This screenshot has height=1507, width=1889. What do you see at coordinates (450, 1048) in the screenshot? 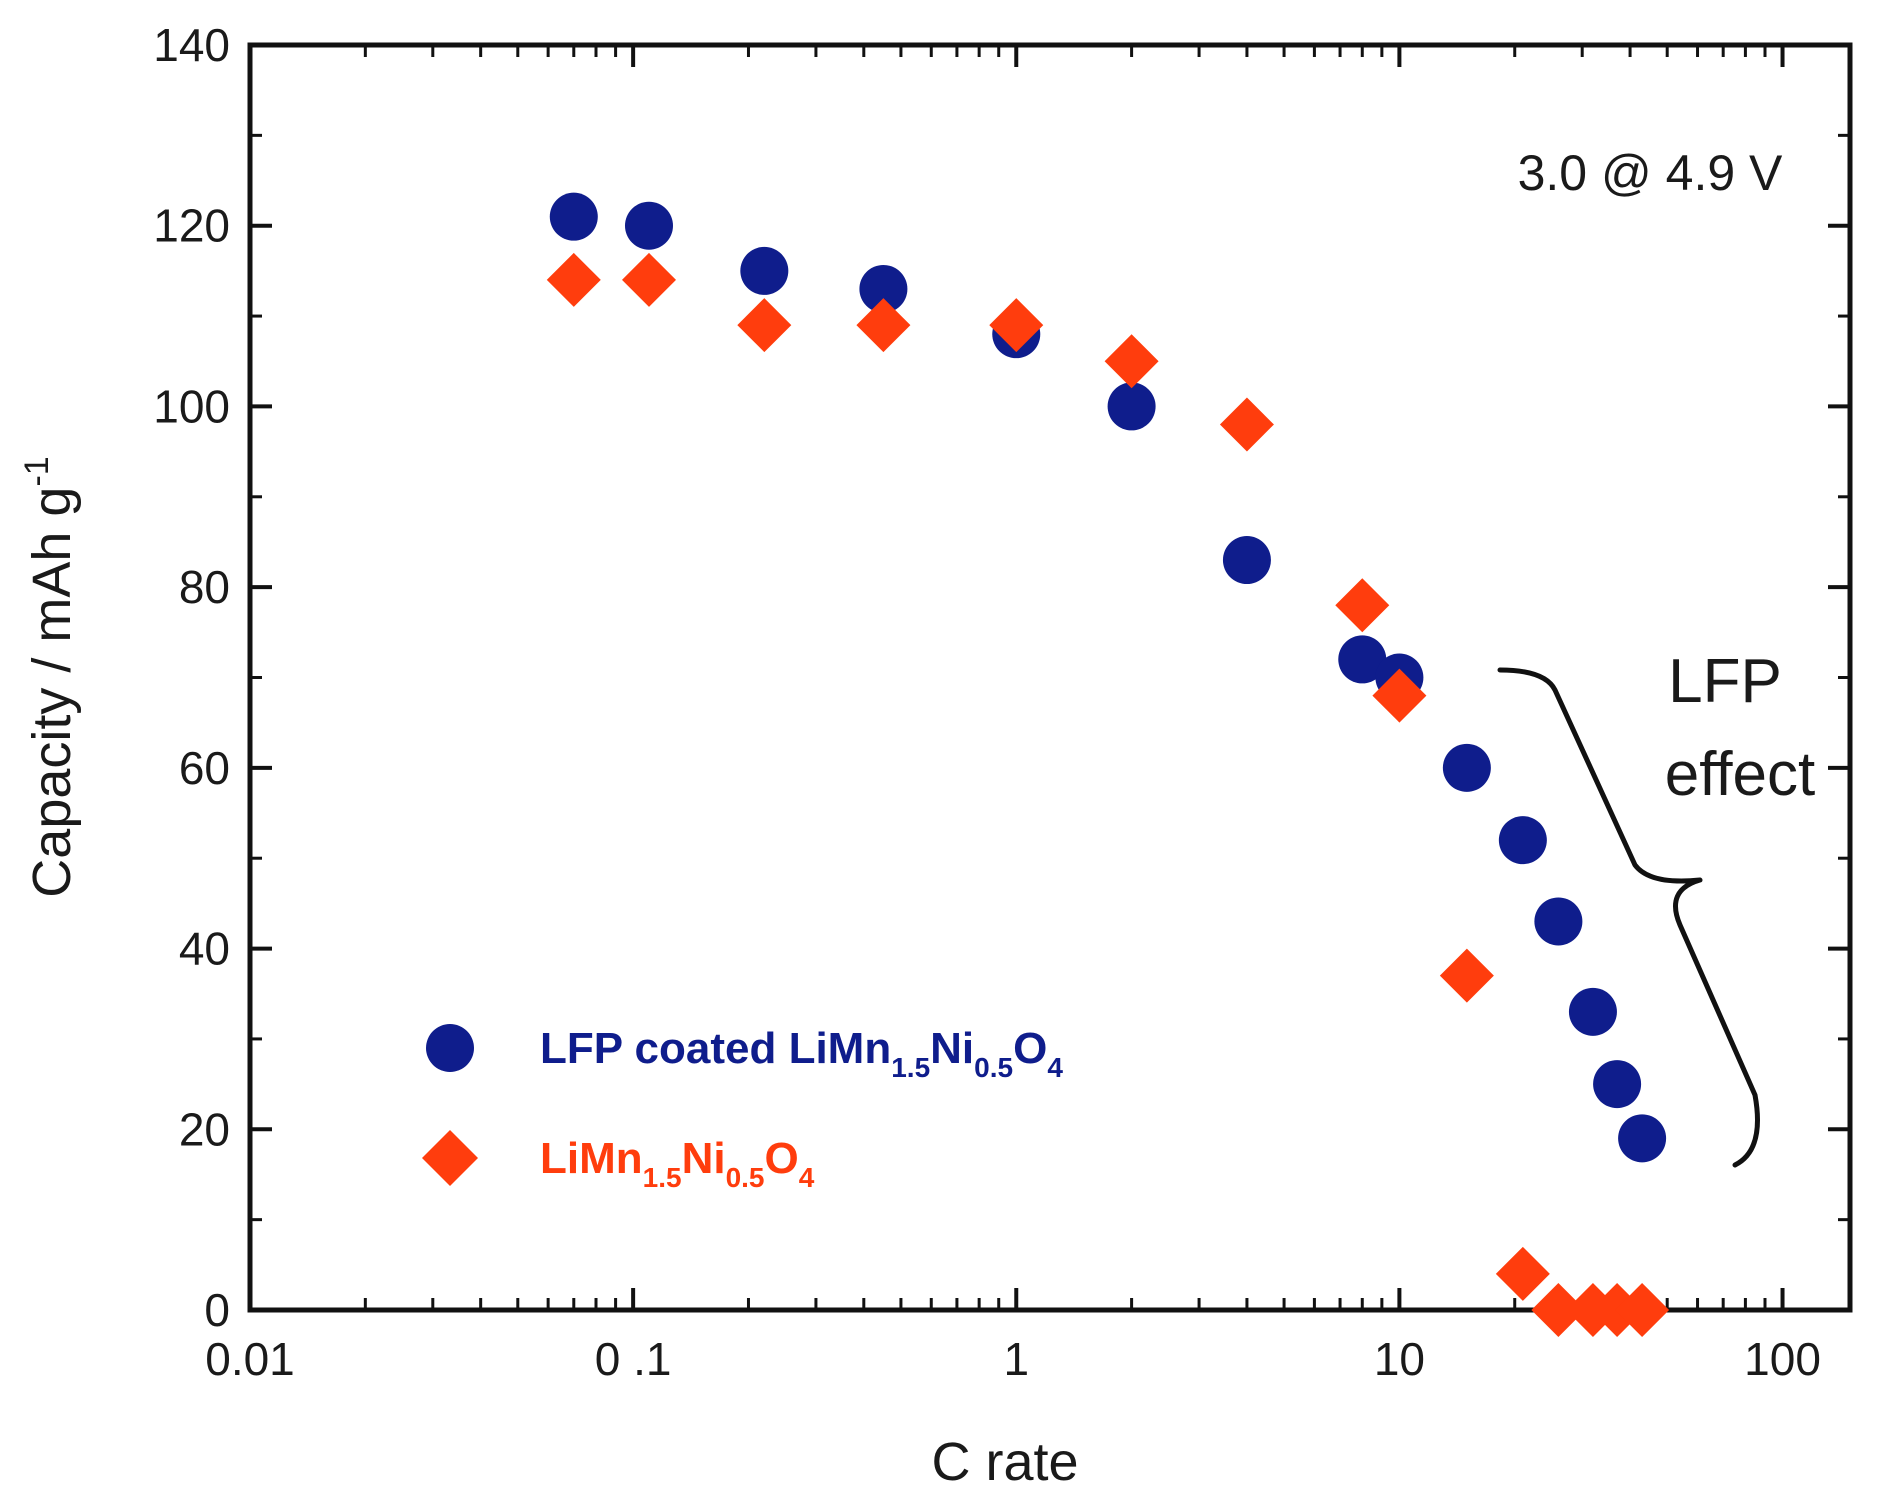
I see `legend-marker-circle` at bounding box center [450, 1048].